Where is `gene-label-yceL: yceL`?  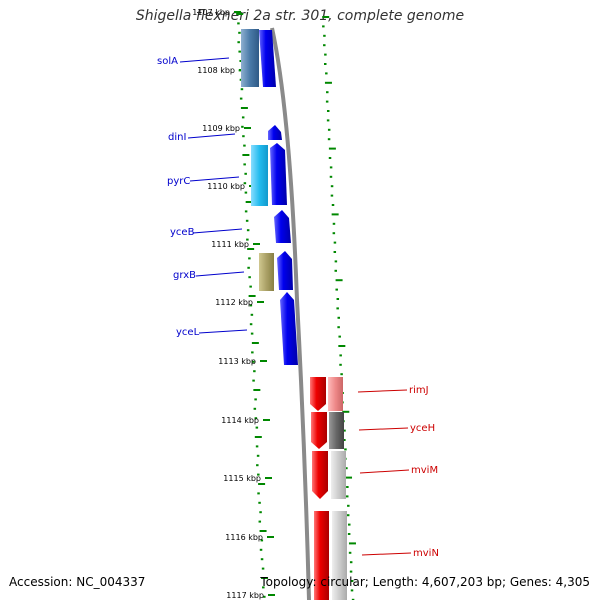 gene-label-yceL: yceL is located at coordinates (188, 332).